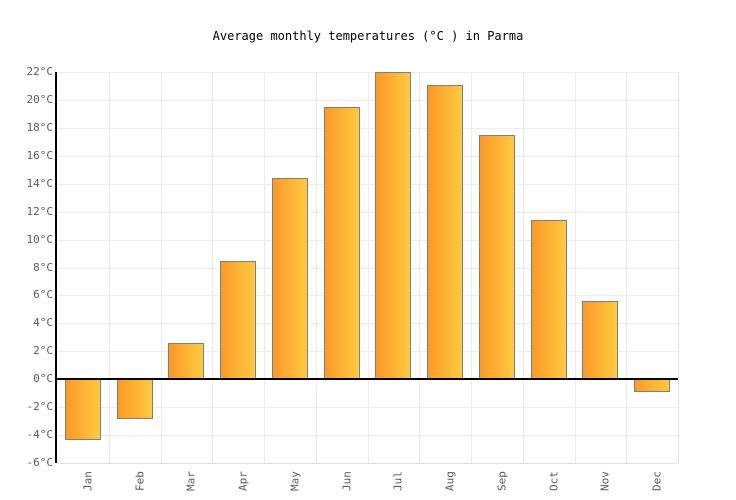  Describe the element at coordinates (40, 434) in the screenshot. I see `y-axis-label--4: -4°C` at that location.